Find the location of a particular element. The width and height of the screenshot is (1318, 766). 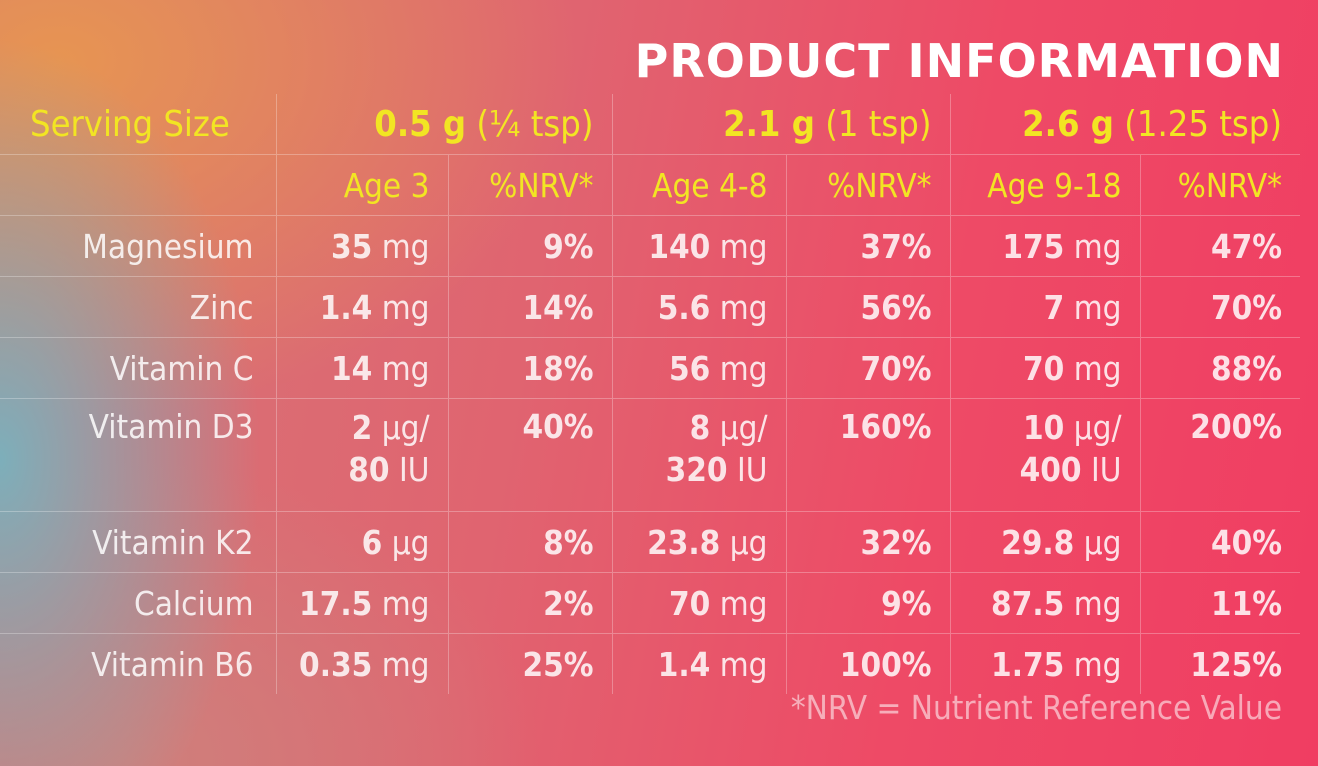

amount-cell: 17.5 mg is located at coordinates (361, 603).